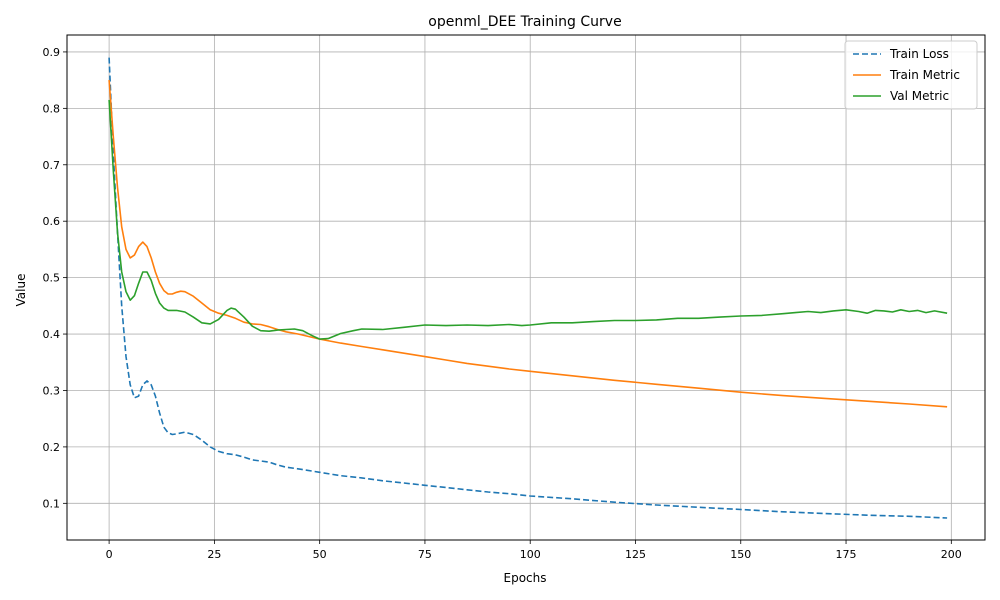 Image resolution: width=1000 pixels, height=600 pixels. What do you see at coordinates (52, 447) in the screenshot?
I see `y-tick-label: 0.2` at bounding box center [52, 447].